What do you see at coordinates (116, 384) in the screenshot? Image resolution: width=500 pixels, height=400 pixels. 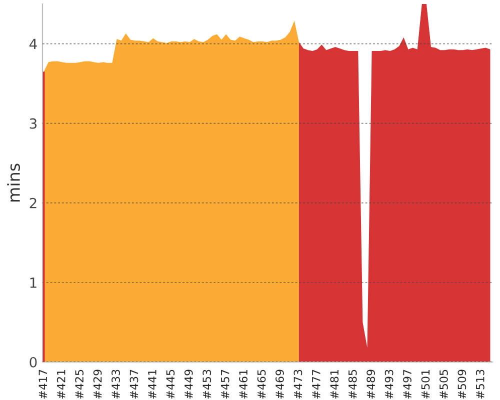 I see `x-tick-label: #433` at bounding box center [116, 384].